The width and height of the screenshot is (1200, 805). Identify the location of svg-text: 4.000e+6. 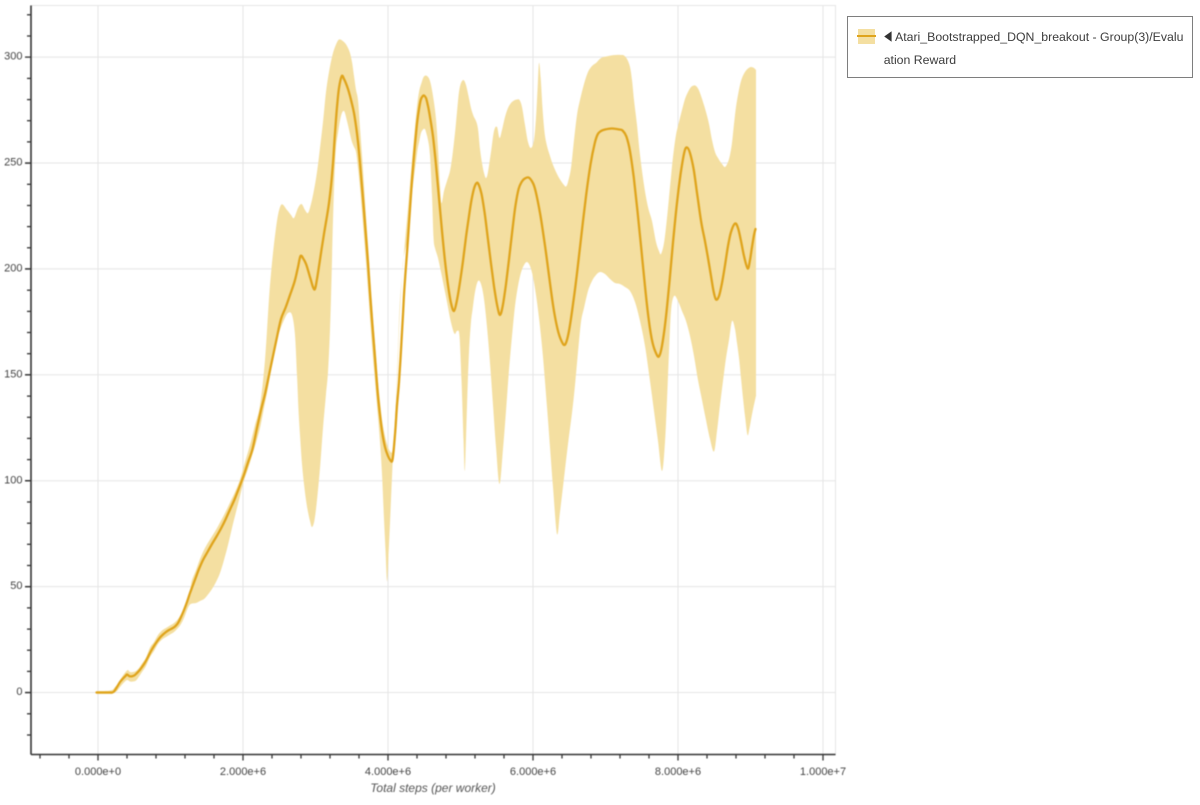
(388, 772).